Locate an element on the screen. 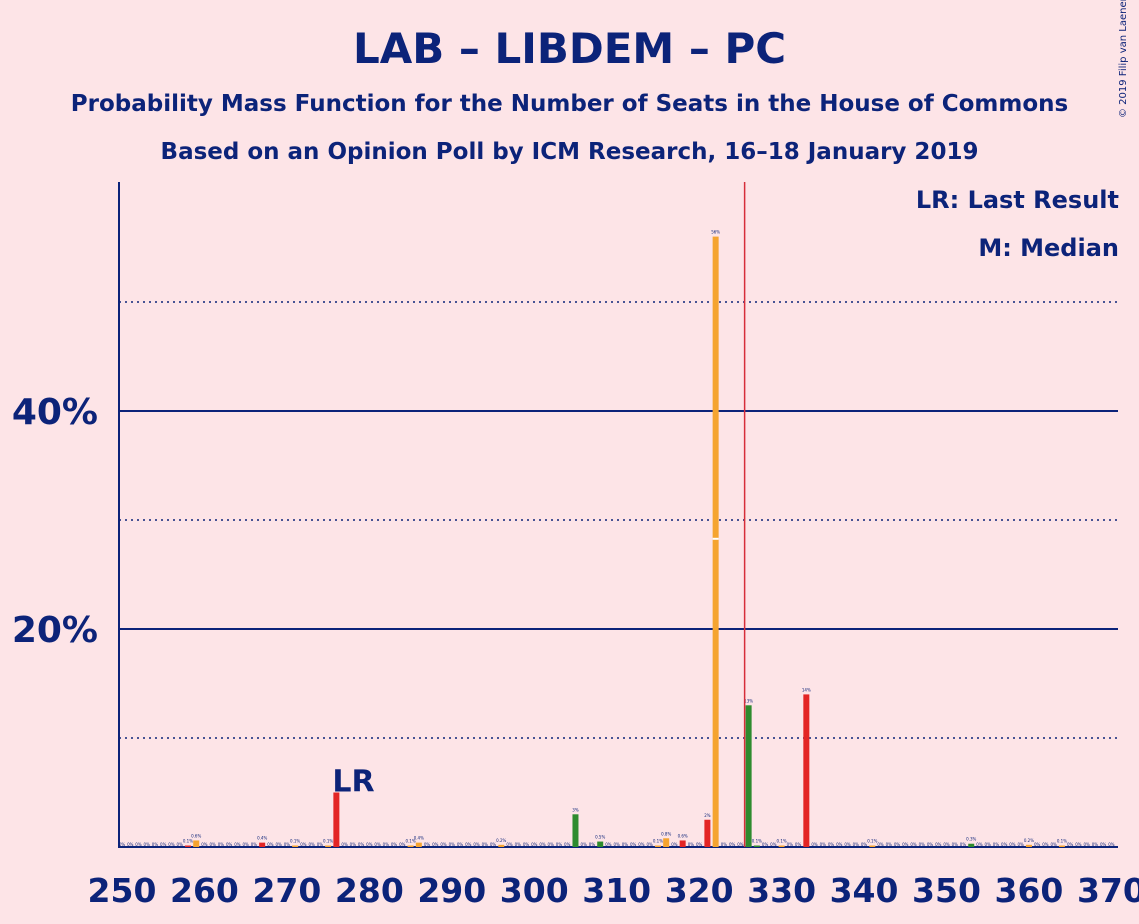 The width and height of the screenshot is (1139, 924). y-tick-label: 20% is located at coordinates (55, 630).